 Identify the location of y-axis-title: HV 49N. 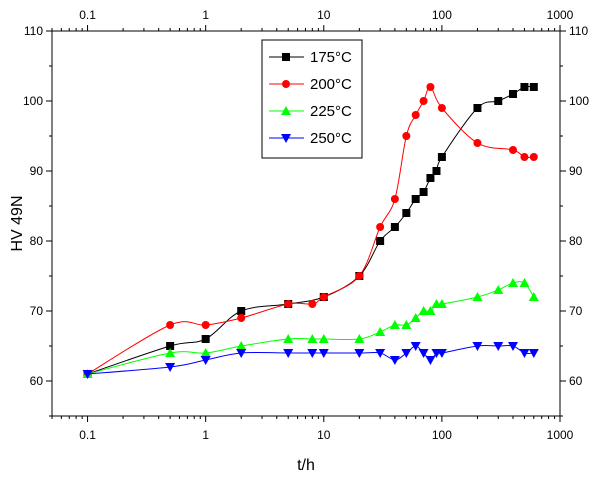
(17, 223).